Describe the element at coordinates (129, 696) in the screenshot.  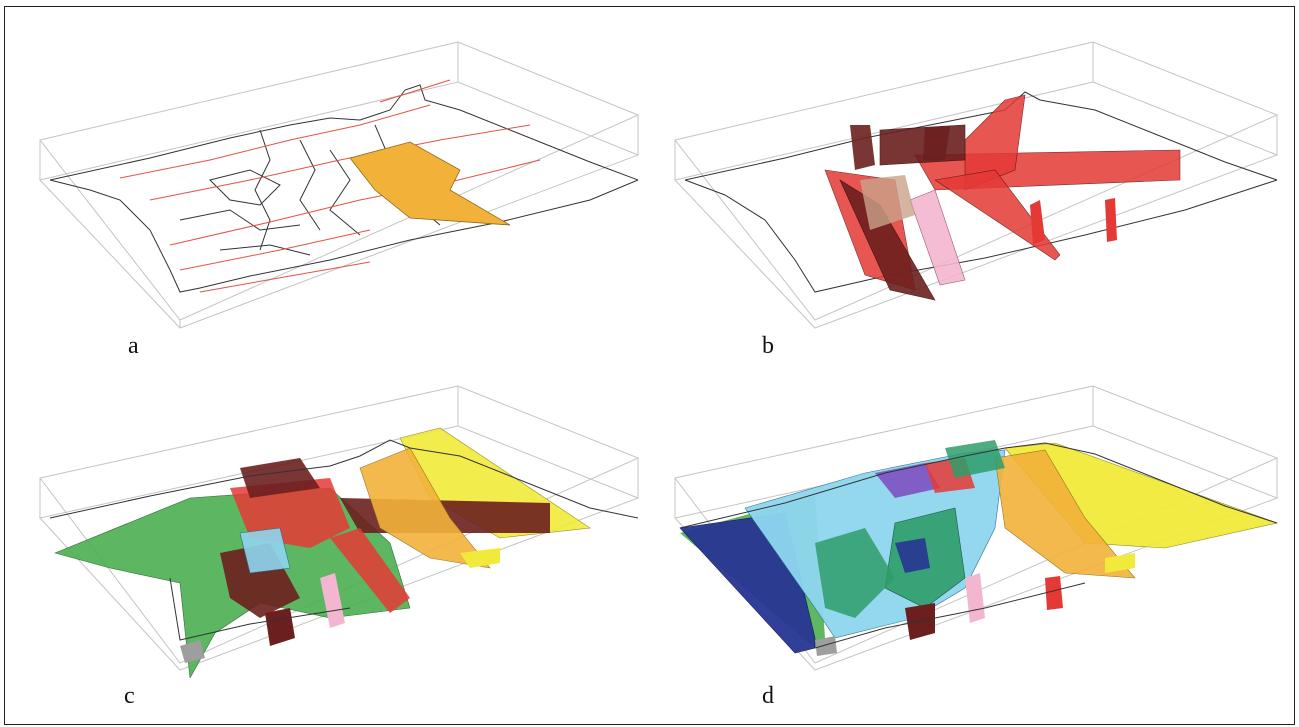
I see `panel-label-c: c` at that location.